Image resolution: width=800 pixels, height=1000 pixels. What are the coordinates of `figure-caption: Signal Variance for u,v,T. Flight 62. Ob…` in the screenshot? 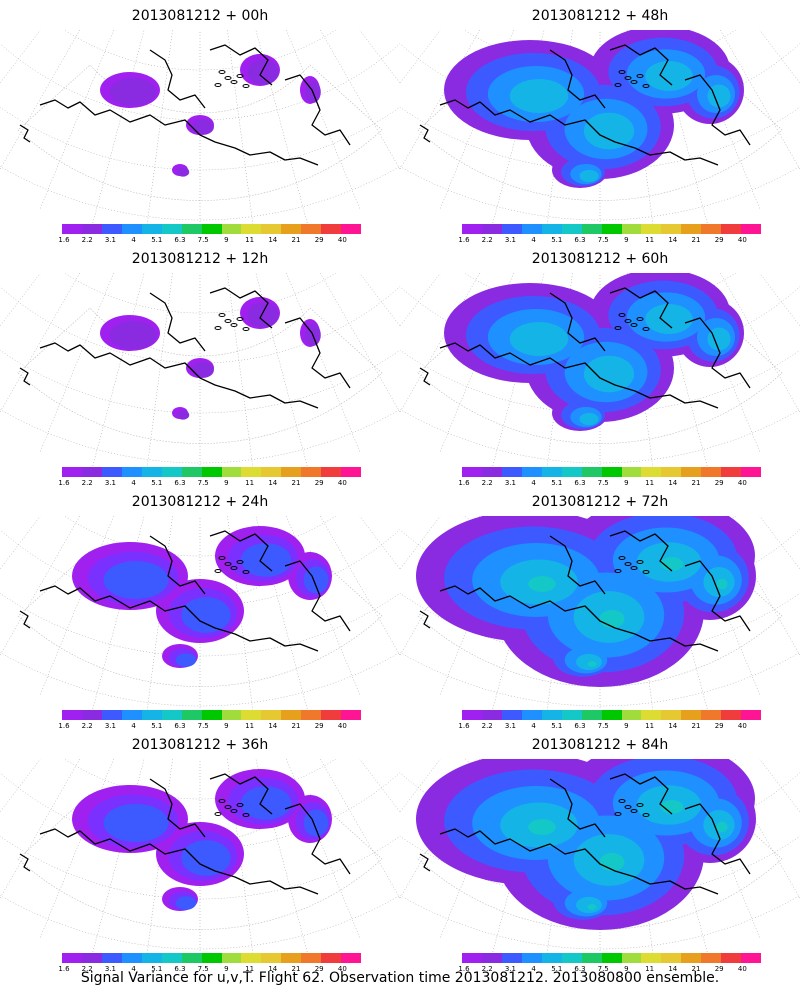 It's located at (400, 978).